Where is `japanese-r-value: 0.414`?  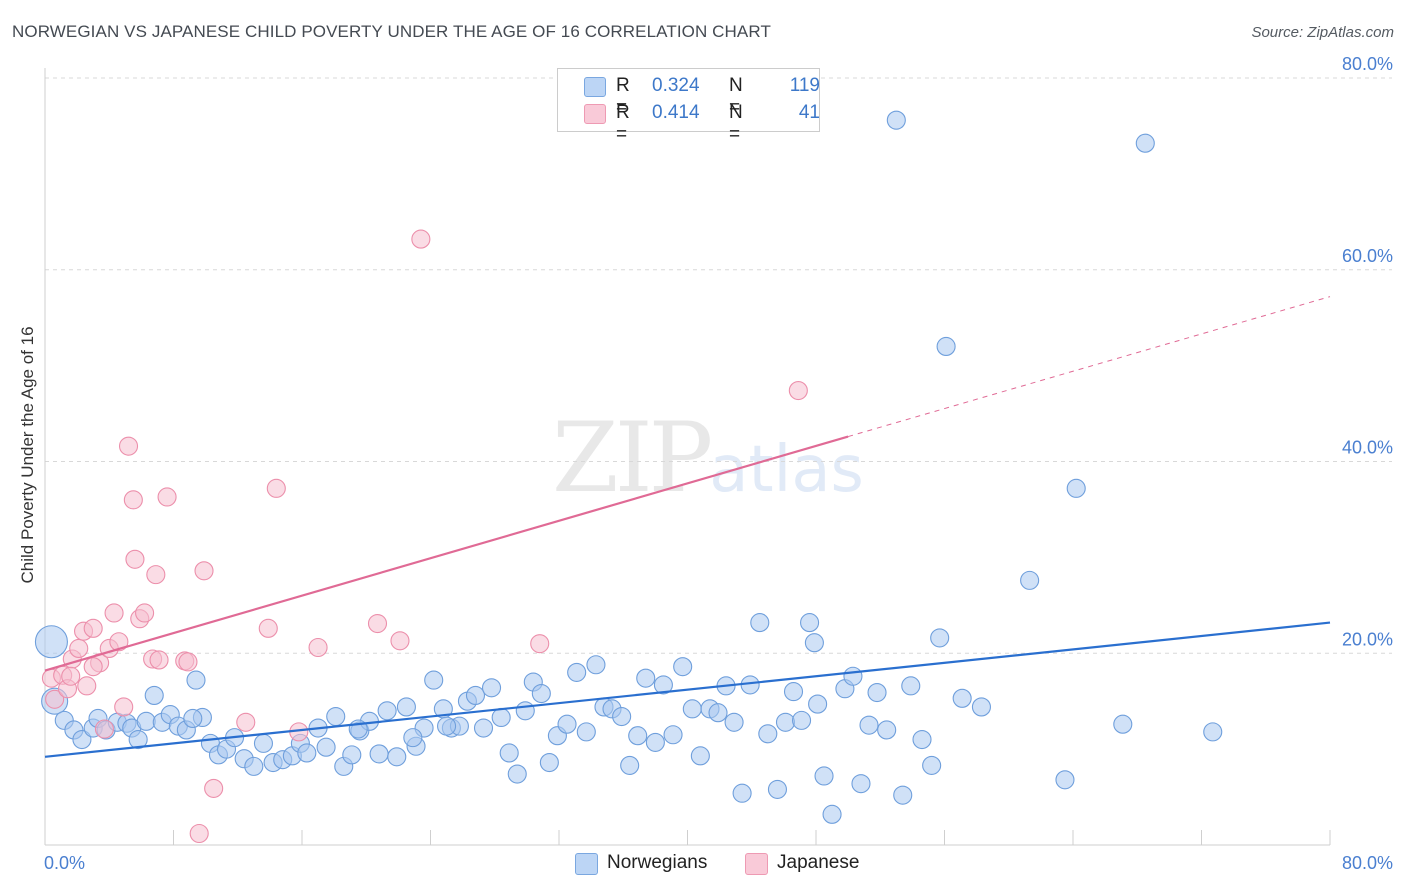 japanese-r-value: 0.414 is located at coordinates (676, 112).